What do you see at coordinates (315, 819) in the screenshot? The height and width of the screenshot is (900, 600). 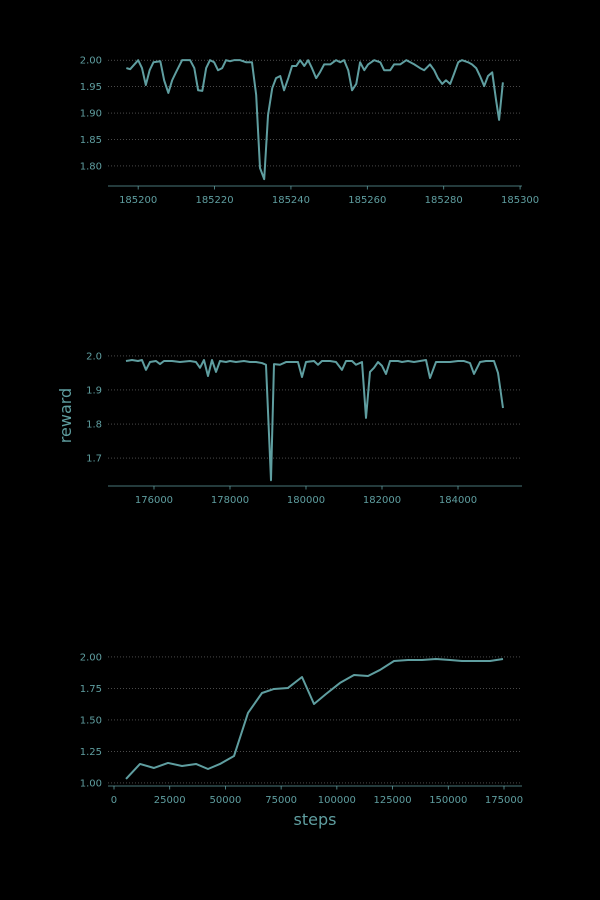 I see `x-axis-label: steps` at bounding box center [315, 819].